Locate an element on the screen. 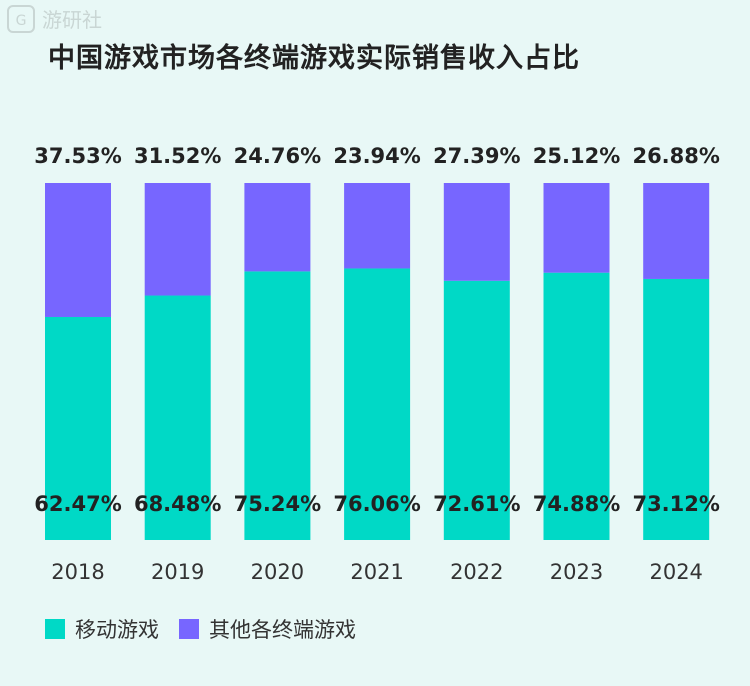  bar-segment-other-2020 is located at coordinates (277, 227).